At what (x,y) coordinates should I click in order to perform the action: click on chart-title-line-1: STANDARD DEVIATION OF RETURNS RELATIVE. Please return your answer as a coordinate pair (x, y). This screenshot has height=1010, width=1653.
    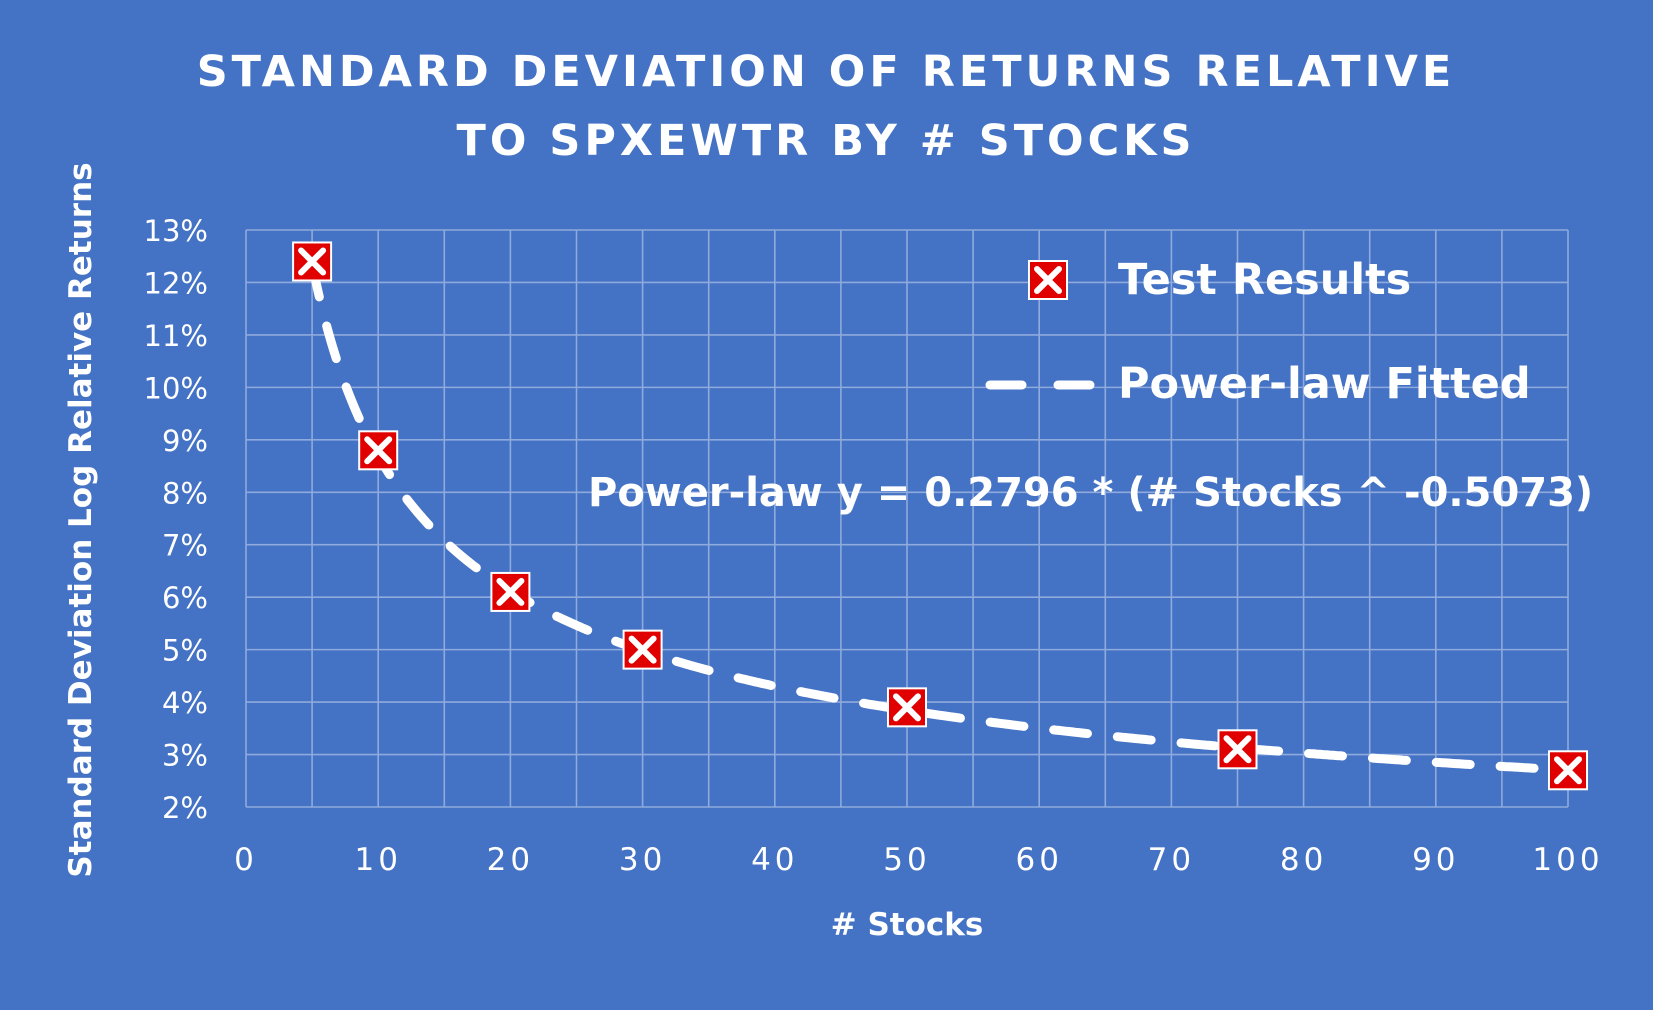
    Looking at the image, I should click on (826, 72).